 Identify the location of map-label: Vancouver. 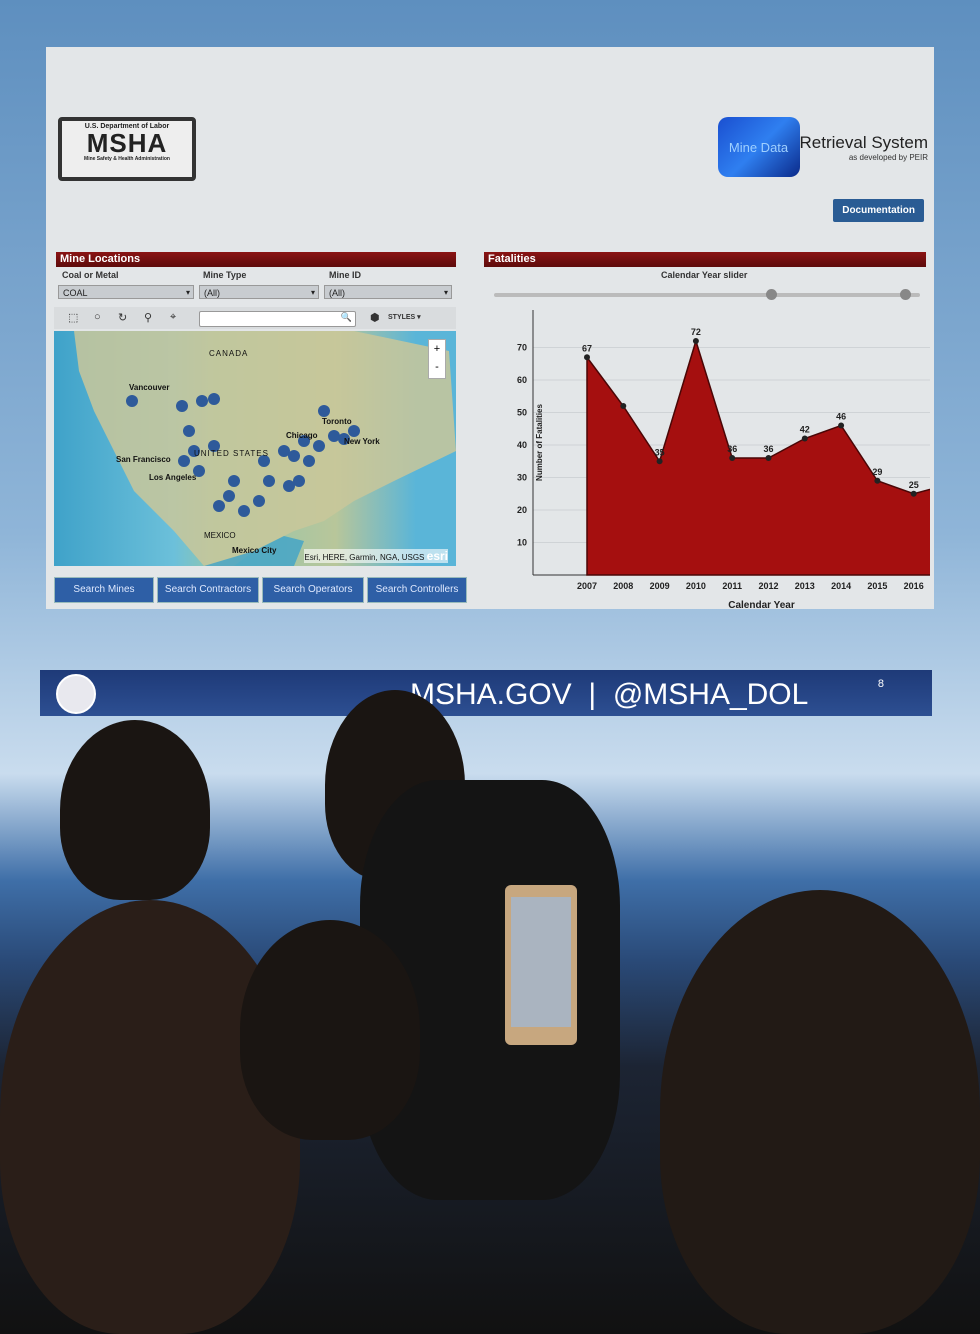
(149, 387).